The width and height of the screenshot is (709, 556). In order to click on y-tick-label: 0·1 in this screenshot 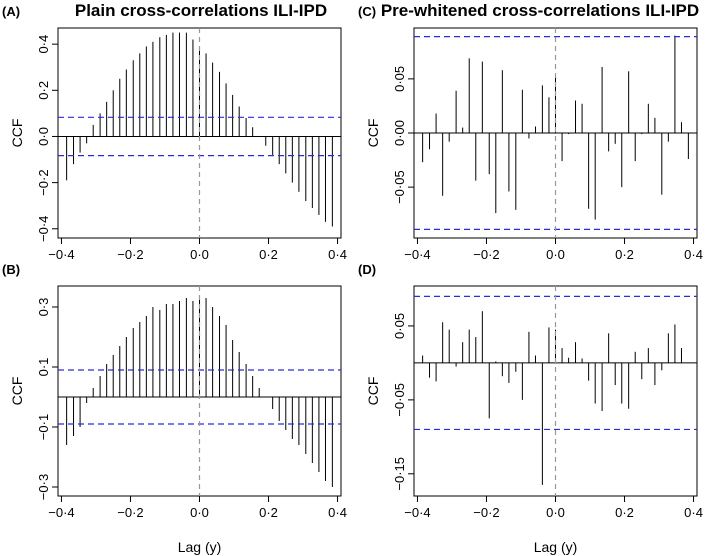, I will do `click(43, 367)`.